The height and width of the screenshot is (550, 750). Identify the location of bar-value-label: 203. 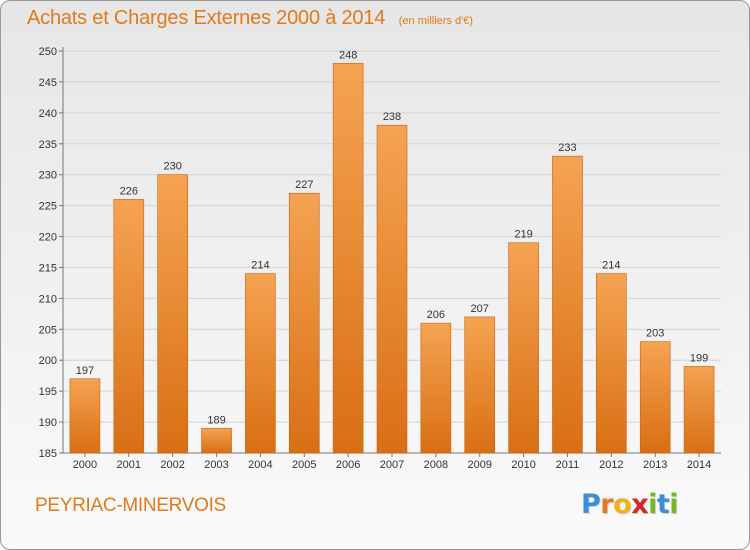
(655, 334).